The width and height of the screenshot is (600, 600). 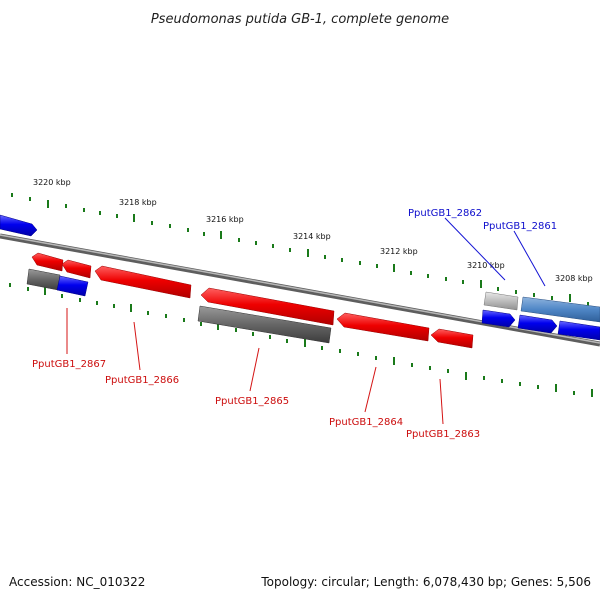 What do you see at coordinates (520, 226) in the screenshot?
I see `gene-label-2861: PputGB1_2861` at bounding box center [520, 226].